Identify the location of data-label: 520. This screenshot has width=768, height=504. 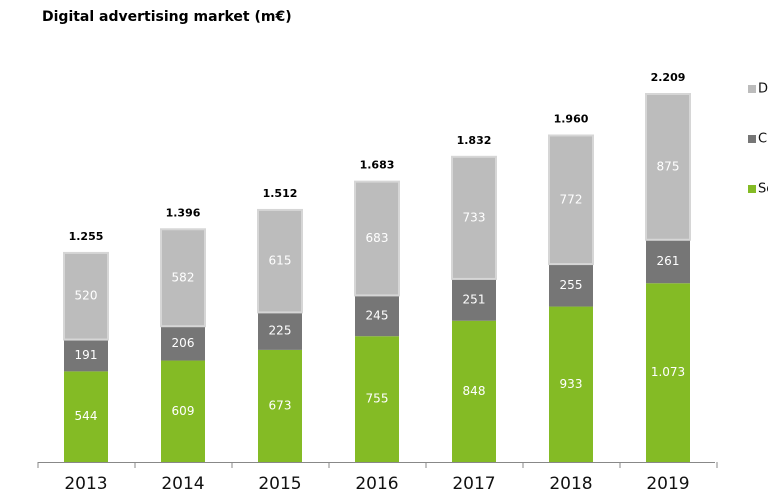
(86, 296).